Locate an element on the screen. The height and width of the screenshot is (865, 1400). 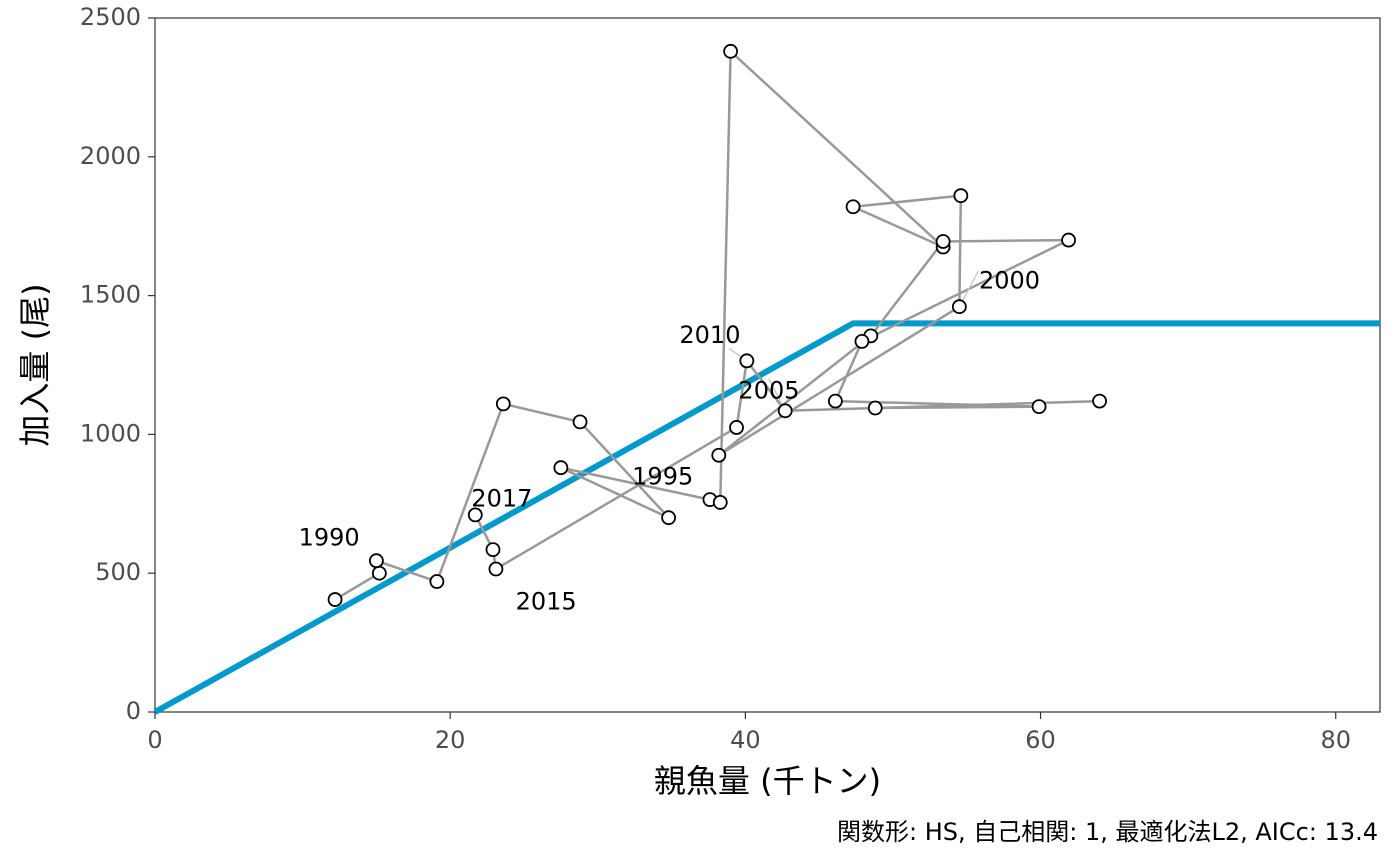
year-label: 2017 is located at coordinates (501, 499).